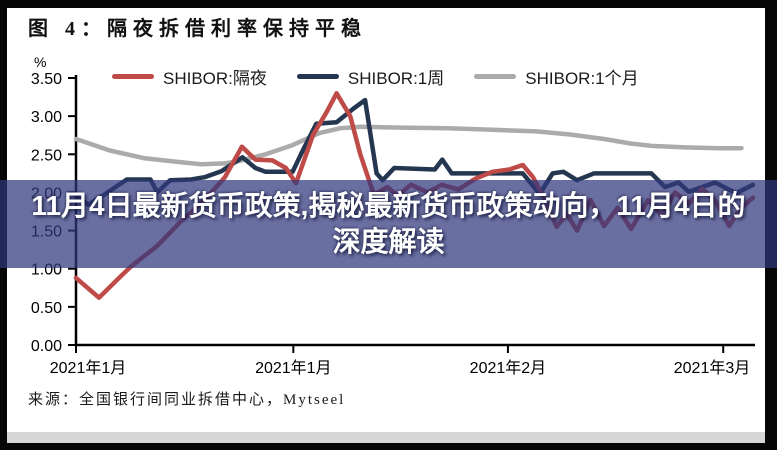 The height and width of the screenshot is (450, 777). I want to click on figure-title: 图 4：隔夜拆借利率保持平稳, so click(197, 29).